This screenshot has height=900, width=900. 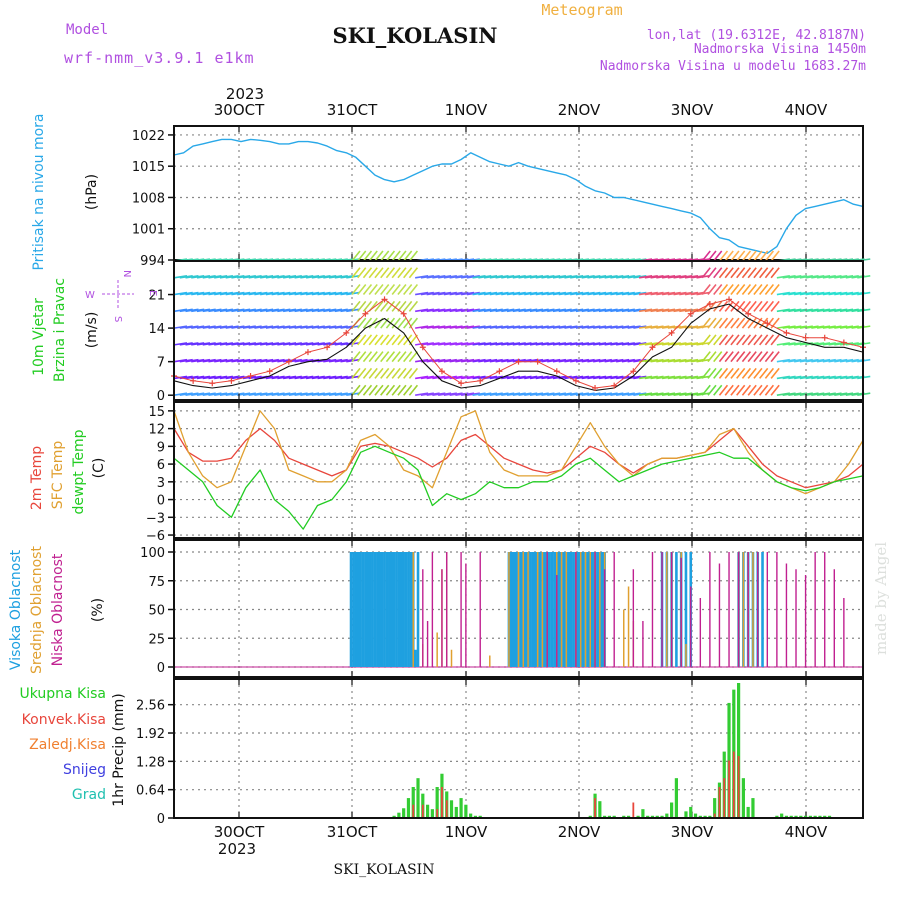 I want to click on y-tick-label: 1022, so click(x=148, y=136).